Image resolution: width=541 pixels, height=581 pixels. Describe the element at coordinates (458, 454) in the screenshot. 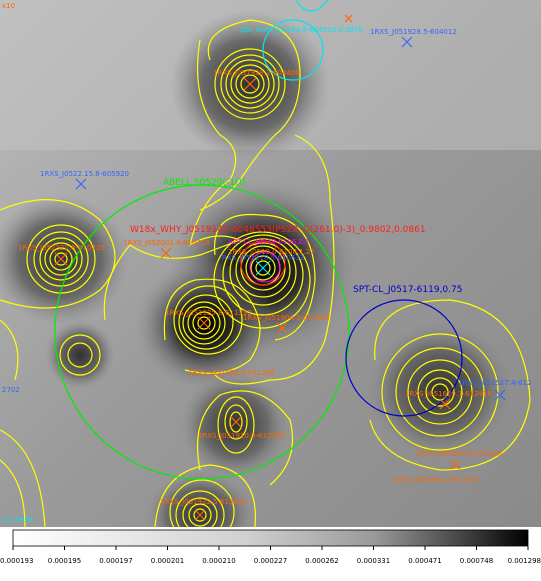

I see `label-rxs-j051615: 1RXS_J051615.2-613120` at that location.